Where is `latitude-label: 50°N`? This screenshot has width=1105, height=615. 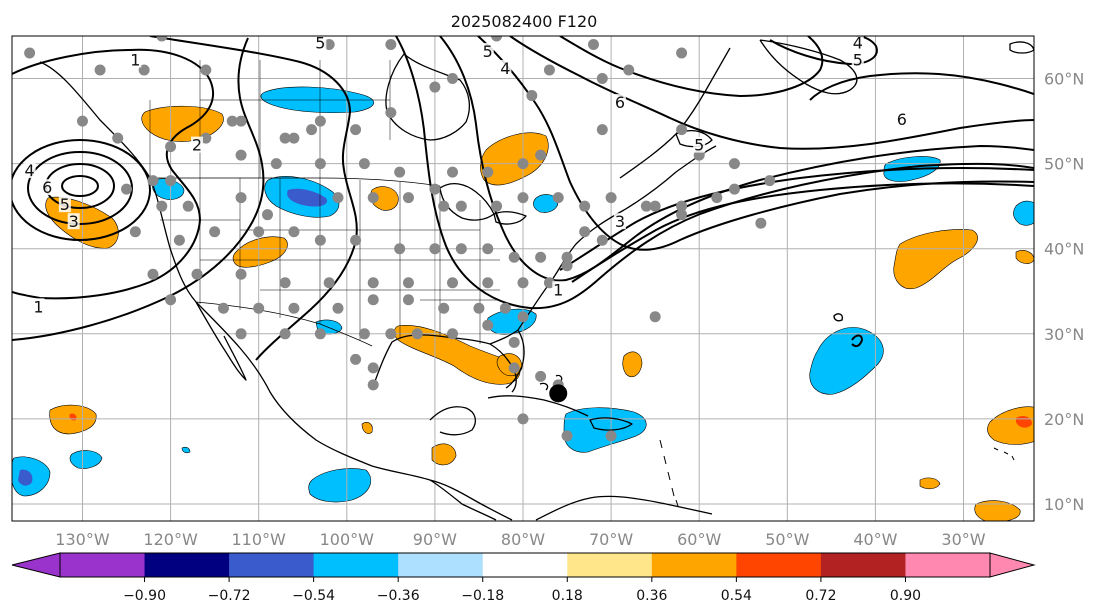
latitude-label: 50°N is located at coordinates (1064, 164).